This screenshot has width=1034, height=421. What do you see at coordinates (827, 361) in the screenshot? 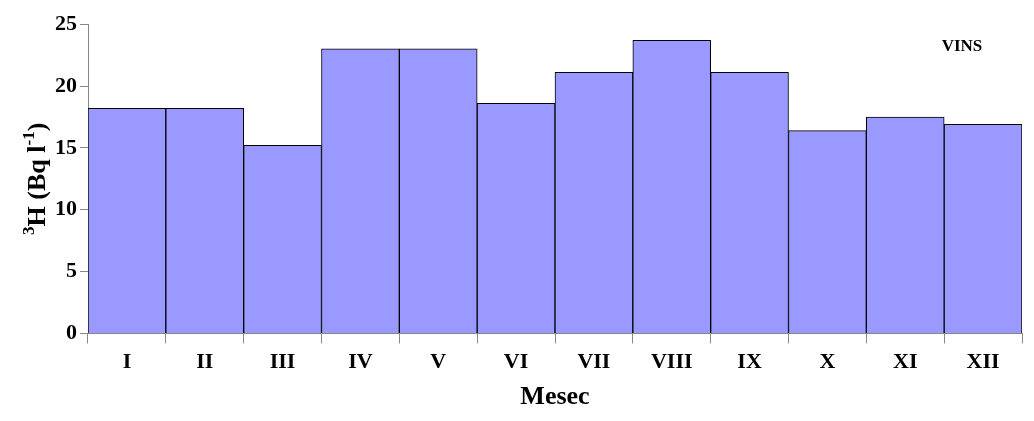
I see `x-tick-label: X` at bounding box center [827, 361].